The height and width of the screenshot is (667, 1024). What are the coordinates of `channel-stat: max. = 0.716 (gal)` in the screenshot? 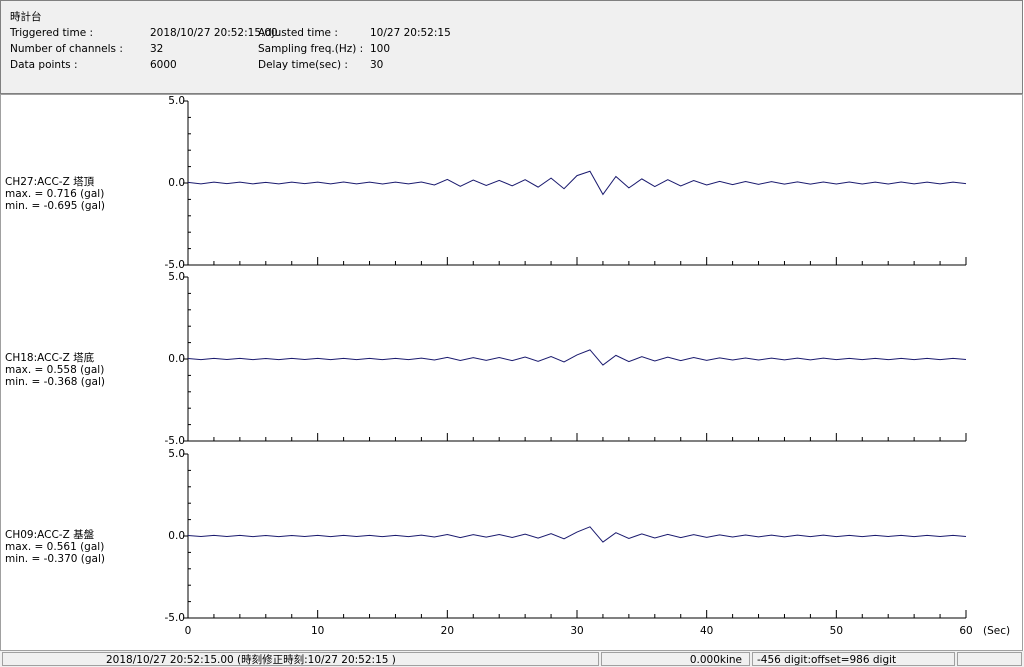 It's located at (54, 194).